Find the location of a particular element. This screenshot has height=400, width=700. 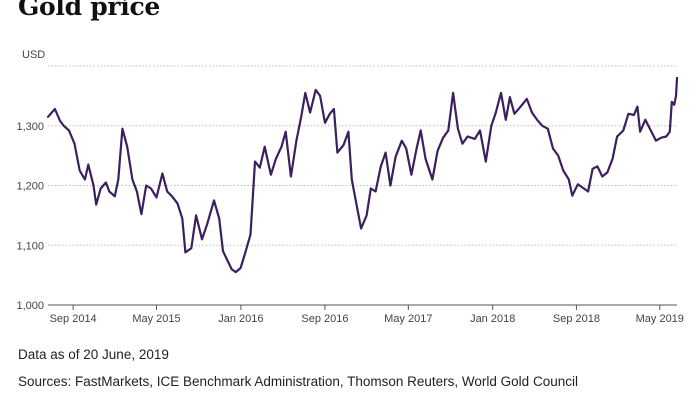

y-tick-label: 1,200 is located at coordinates (30, 187).